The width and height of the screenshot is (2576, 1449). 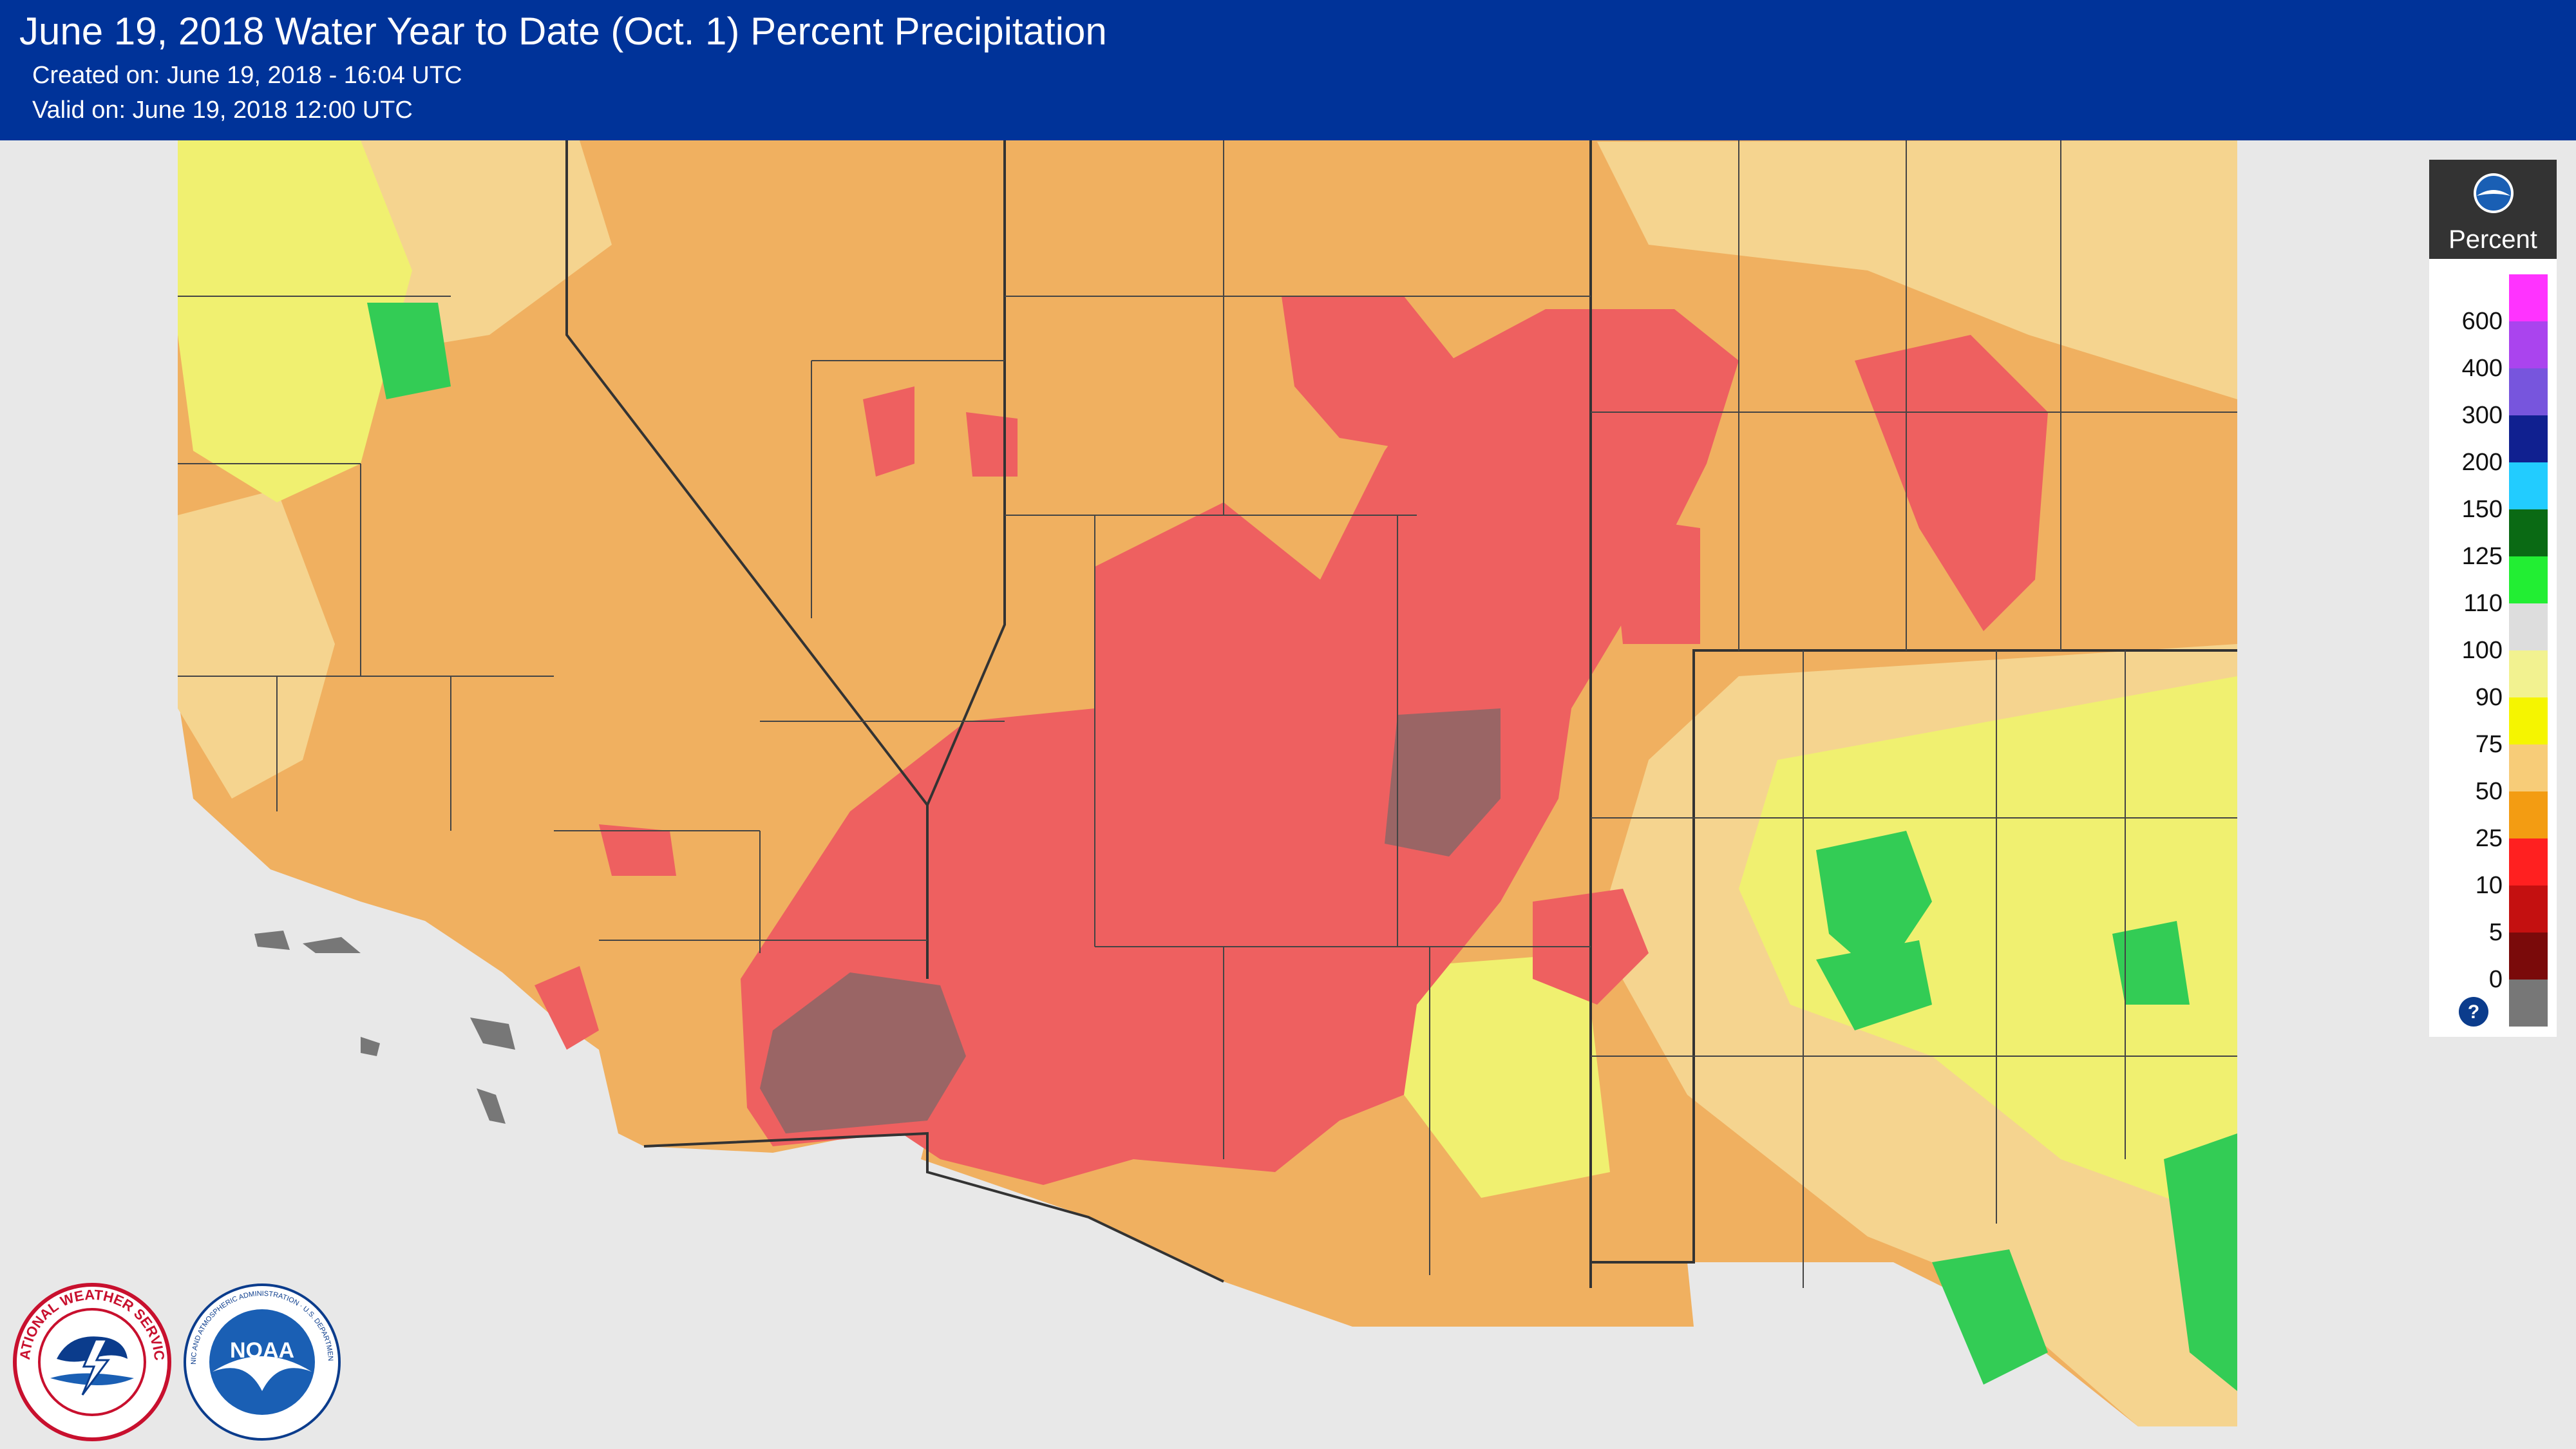 What do you see at coordinates (747, 559) in the screenshot?
I see `state-border-ca-nv` at bounding box center [747, 559].